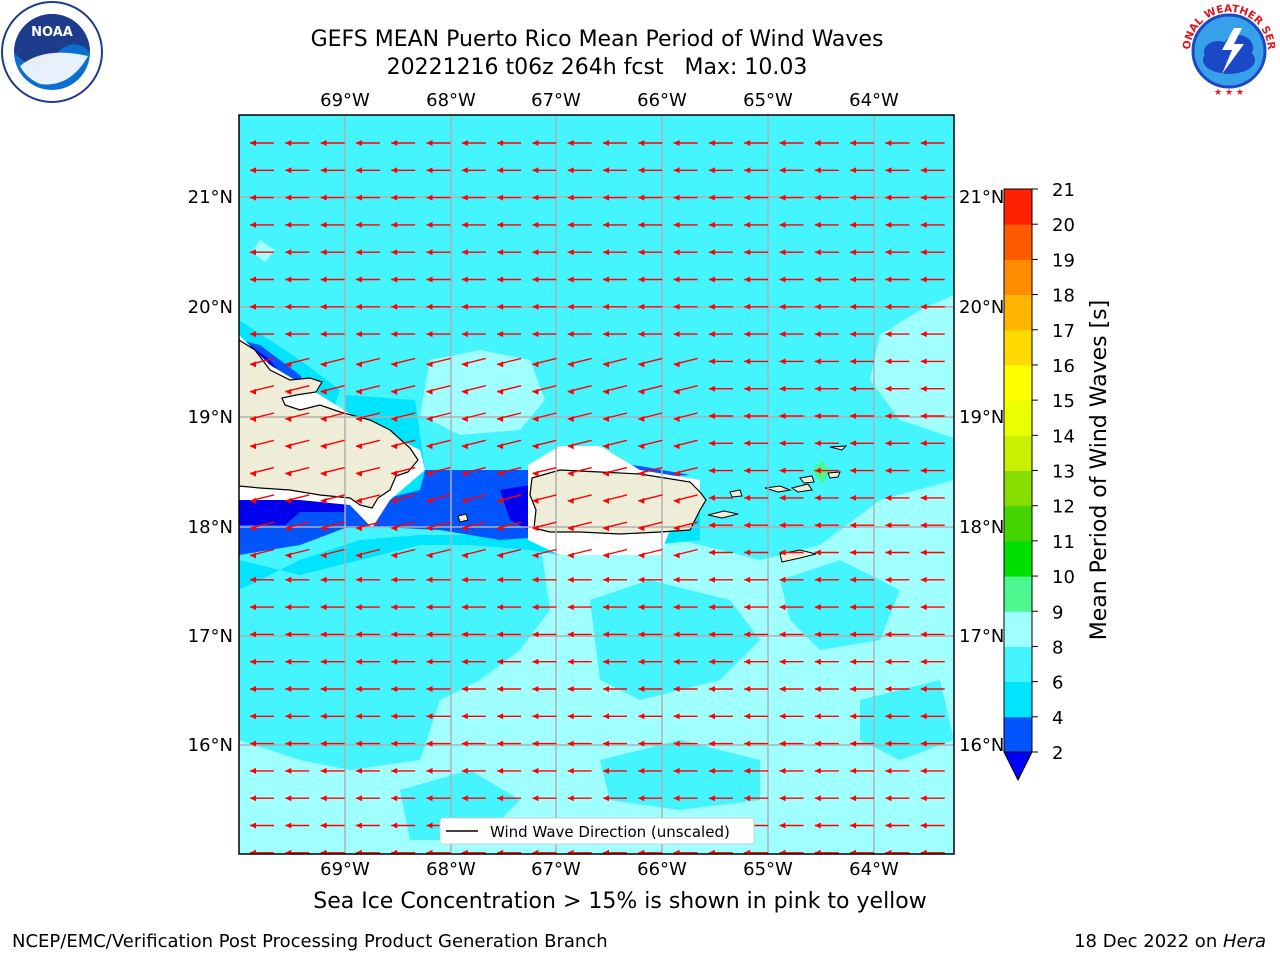 The image size is (1280, 960). Describe the element at coordinates (610, 832) in the screenshot. I see `legend-label: Wind Wave Direction (unscaled)` at that location.